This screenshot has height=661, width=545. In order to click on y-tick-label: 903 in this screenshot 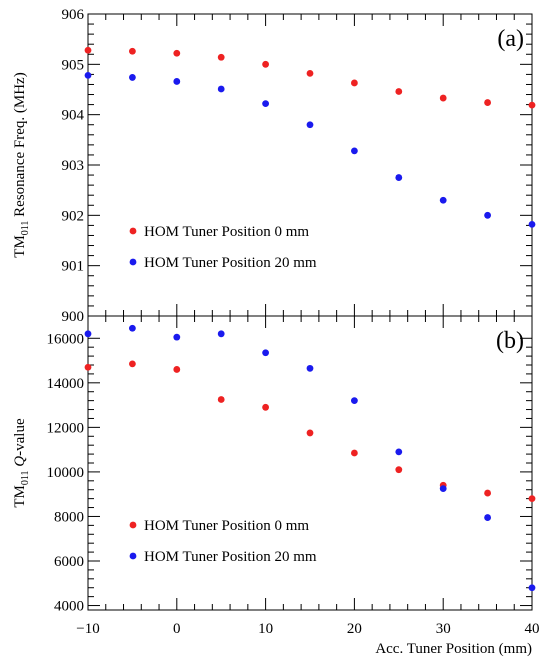, I will do `click(73, 166)`.